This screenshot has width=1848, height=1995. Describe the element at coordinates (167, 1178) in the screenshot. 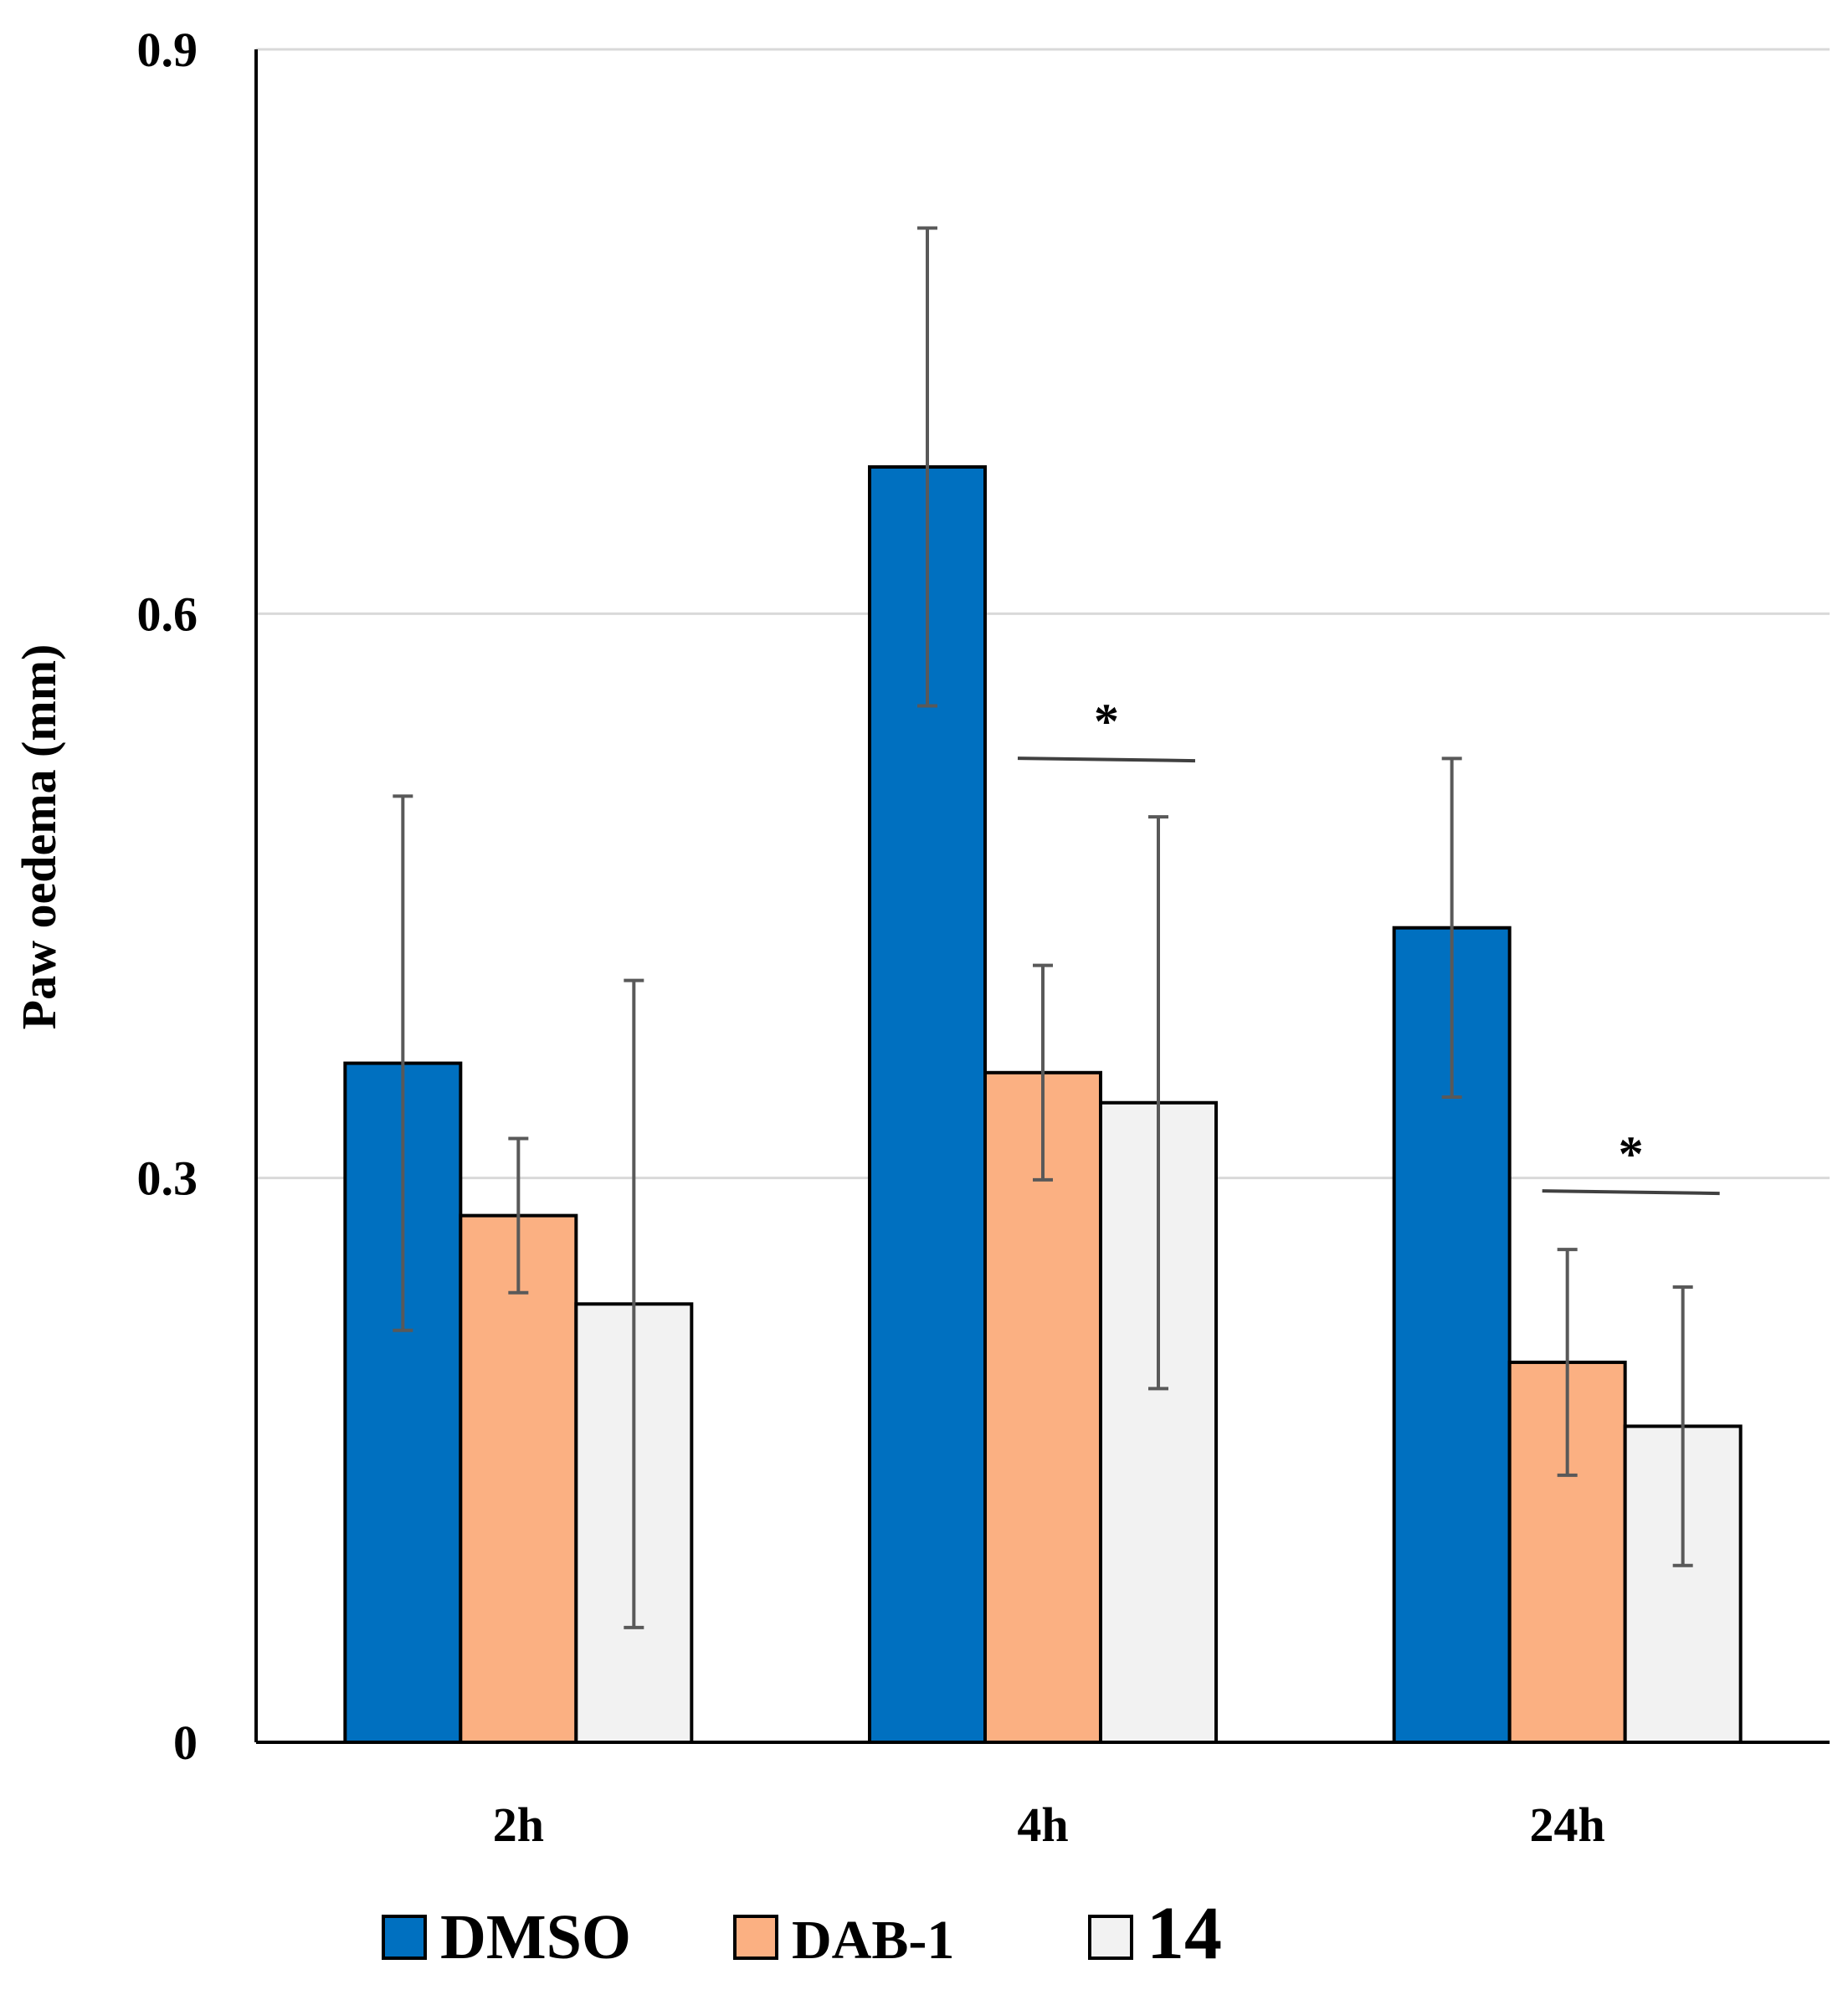

I see `y-tick-label: 0.3` at that location.